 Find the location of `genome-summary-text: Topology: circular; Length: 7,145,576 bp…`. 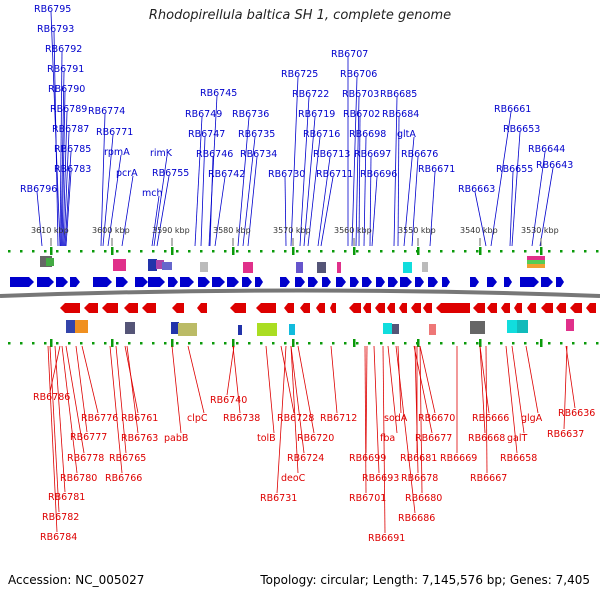

genome-summary-text: Topology: circular; Length: 7,145,576 bp… is located at coordinates (425, 580).